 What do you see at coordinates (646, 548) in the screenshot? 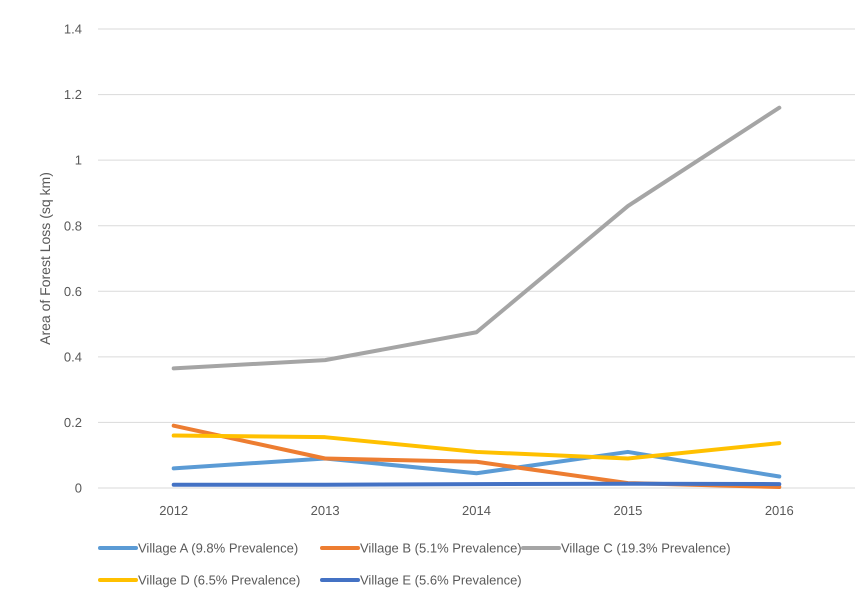
I see `legend-label: Village C (19.3% Prevalence)` at bounding box center [646, 548].